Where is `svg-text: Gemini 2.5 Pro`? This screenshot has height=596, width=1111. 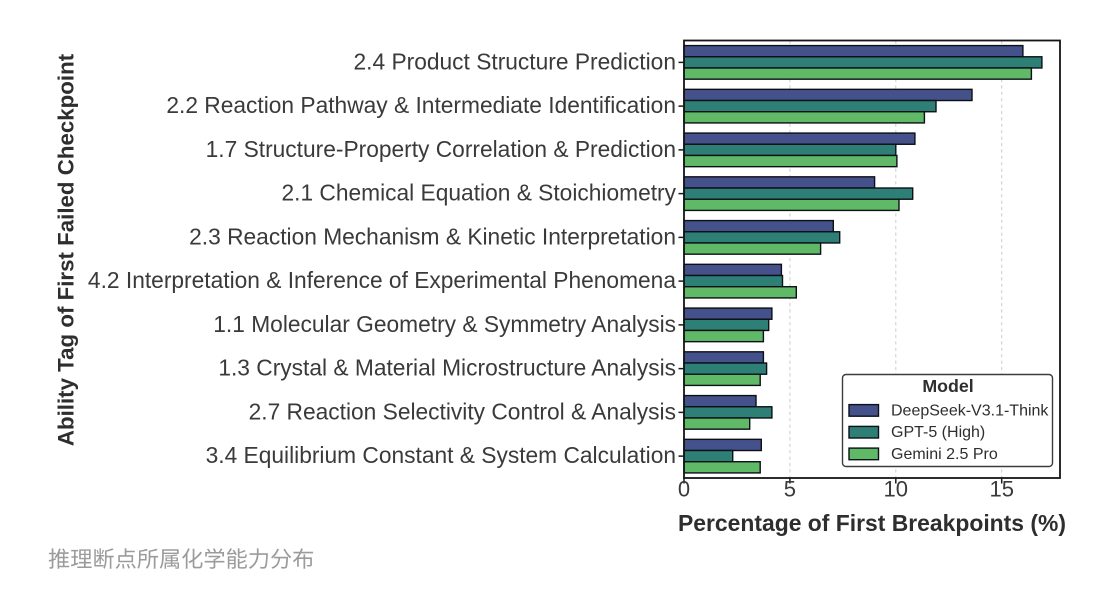 svg-text: Gemini 2.5 Pro is located at coordinates (944, 454).